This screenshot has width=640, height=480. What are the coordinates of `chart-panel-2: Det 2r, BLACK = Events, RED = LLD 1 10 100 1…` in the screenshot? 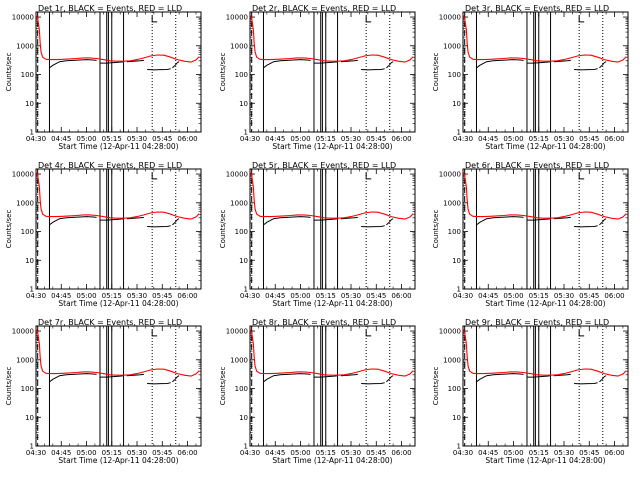 It's located at (317, 77).